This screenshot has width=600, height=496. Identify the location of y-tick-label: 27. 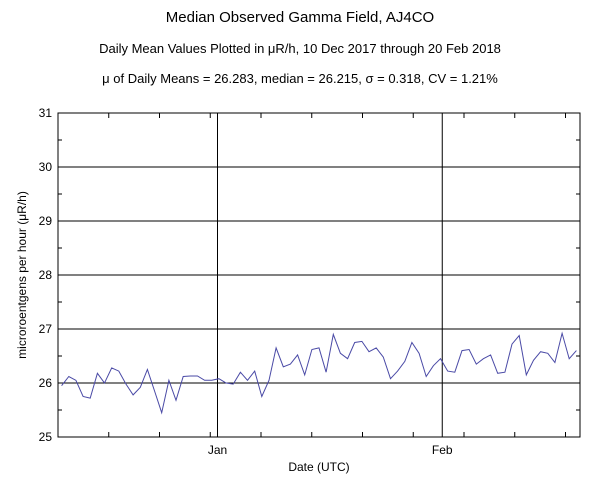
(46, 329).